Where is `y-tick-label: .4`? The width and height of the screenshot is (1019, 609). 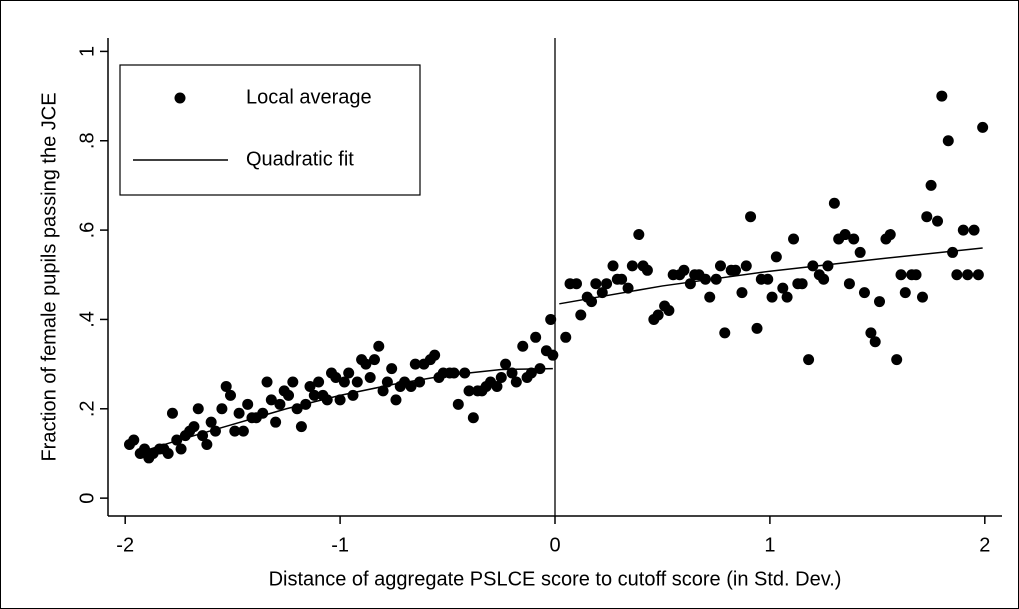
y-tick-label: .4 is located at coordinates (87, 319).